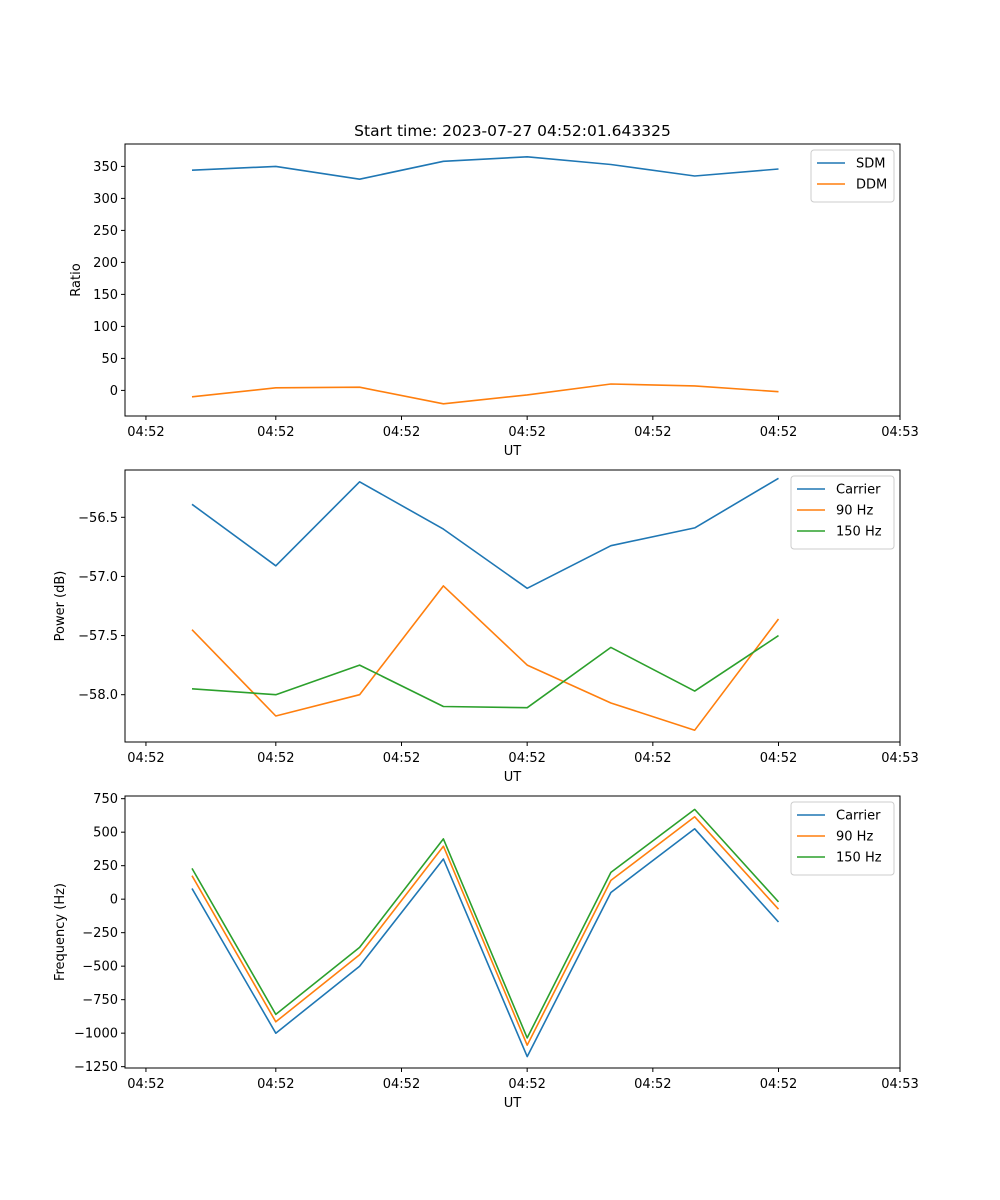 This screenshot has width=1000, height=1200. Describe the element at coordinates (513, 451) in the screenshot. I see `ratio-x-axis-label: UT` at that location.